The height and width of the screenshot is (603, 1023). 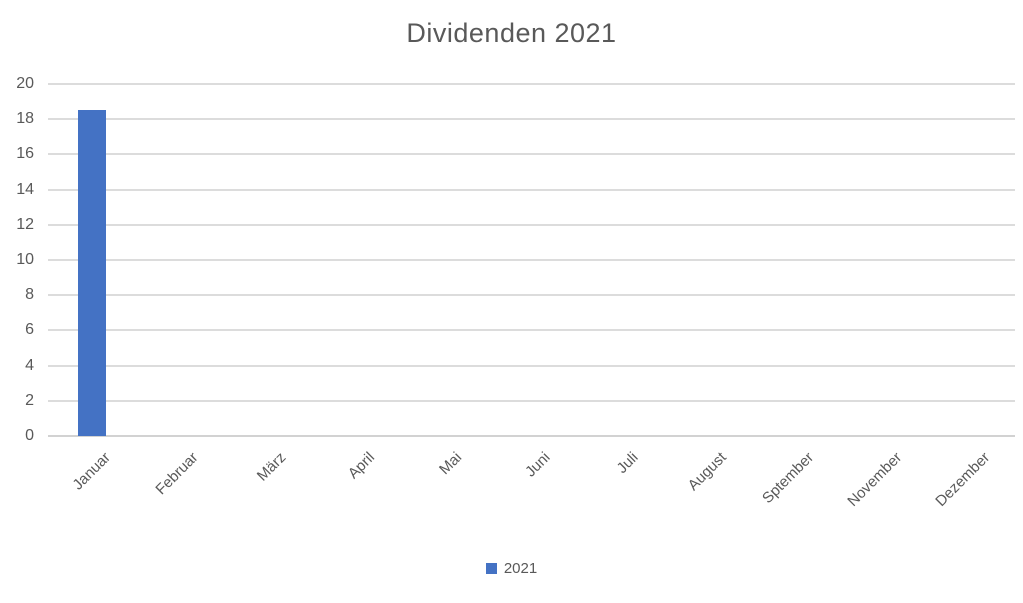 What do you see at coordinates (91, 471) in the screenshot?
I see `x-label-januar: Januar` at bounding box center [91, 471].